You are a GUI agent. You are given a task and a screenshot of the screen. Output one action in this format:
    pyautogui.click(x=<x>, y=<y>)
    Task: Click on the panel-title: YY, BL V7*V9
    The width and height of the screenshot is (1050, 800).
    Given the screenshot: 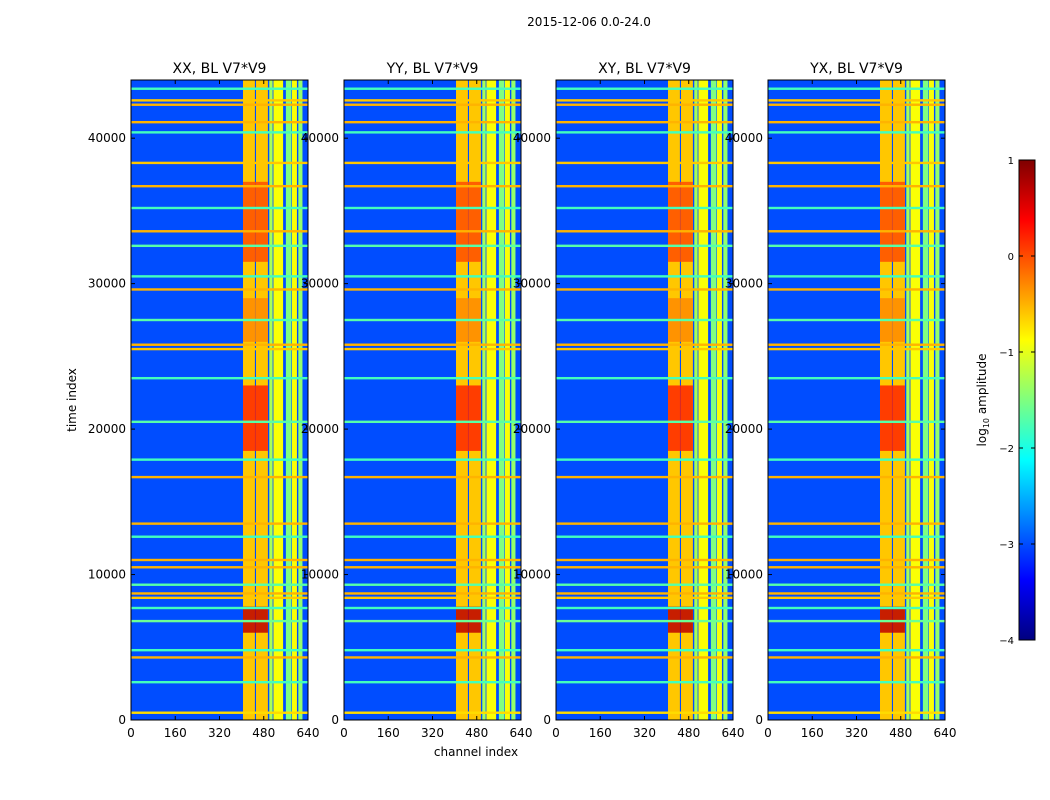 What is the action you would take?
    pyautogui.click(x=432, y=69)
    